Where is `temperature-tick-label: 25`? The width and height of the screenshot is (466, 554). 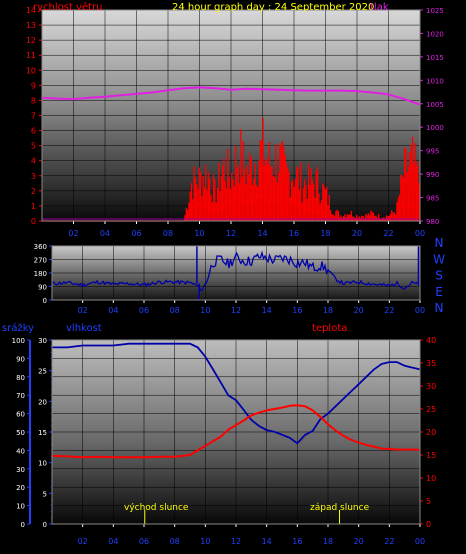
temperature-tick-label: 25 is located at coordinates (431, 409).